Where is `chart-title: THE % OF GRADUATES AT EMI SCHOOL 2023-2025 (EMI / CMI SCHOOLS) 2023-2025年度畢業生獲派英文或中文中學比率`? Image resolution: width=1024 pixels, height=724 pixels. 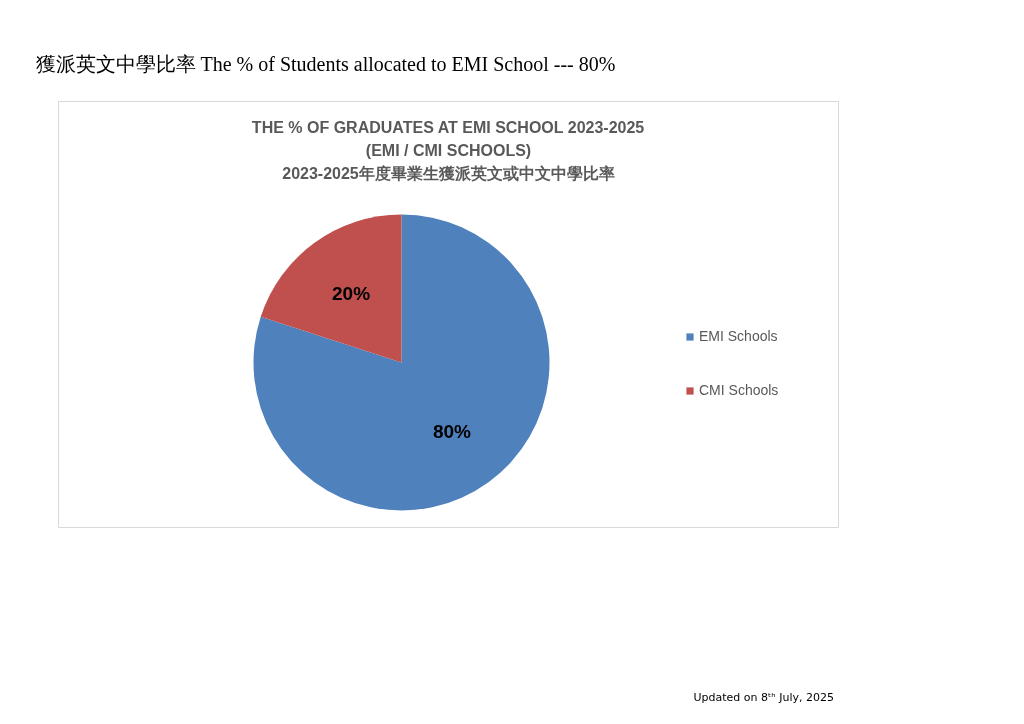
chart-title: THE % OF GRADUATES AT EMI SCHOOL 2023-2025 (EMI / CMI SCHOOLS) 2023-2025年度畢業生獲派英文或中文中學比率 is located at coordinates (448, 150).